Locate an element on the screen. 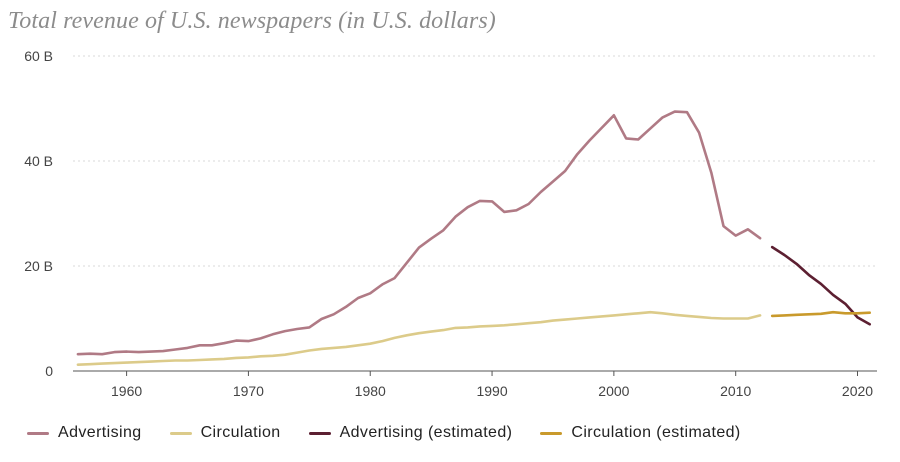 This screenshot has height=462, width=900. series-line-circulation-estimated is located at coordinates (821, 314).